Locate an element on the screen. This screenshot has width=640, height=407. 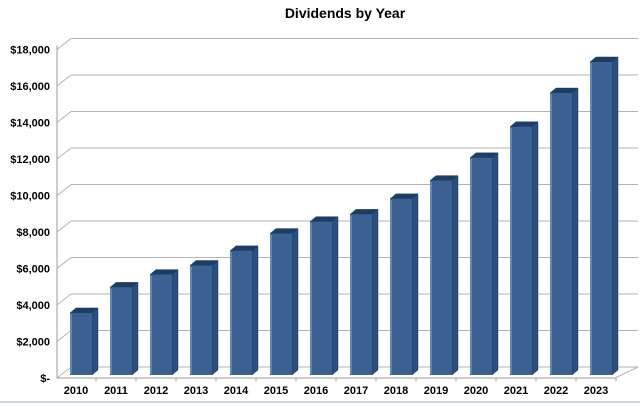
y-axis-tick-label: $8,000 is located at coordinates (33, 233).